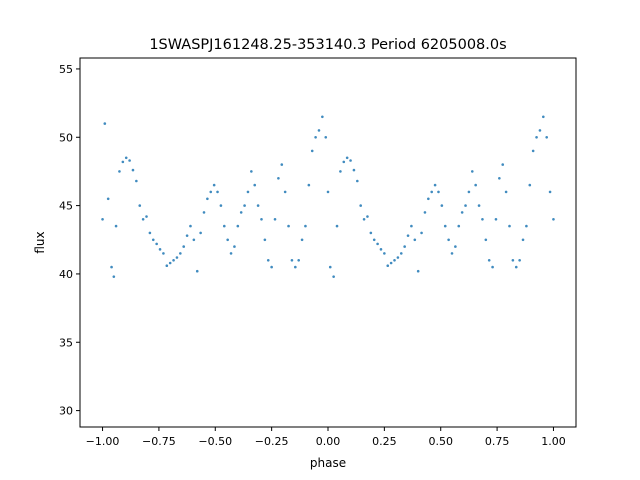 The height and width of the screenshot is (480, 640). I want to click on x-tick-label: 0.00, so click(328, 441).